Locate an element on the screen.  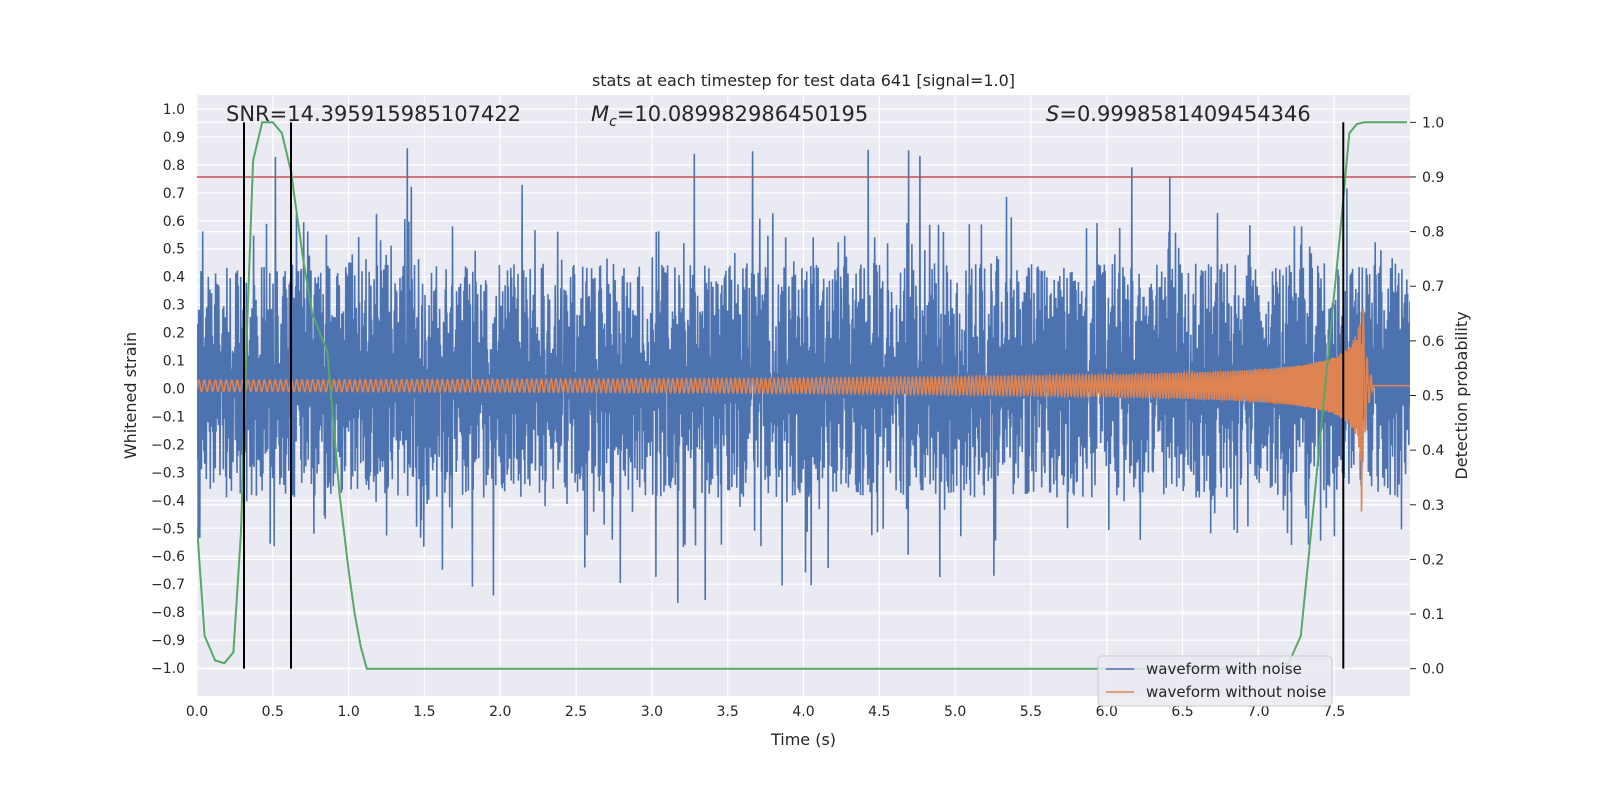
y-right-tick-label: 0.5 is located at coordinates (1433, 397).